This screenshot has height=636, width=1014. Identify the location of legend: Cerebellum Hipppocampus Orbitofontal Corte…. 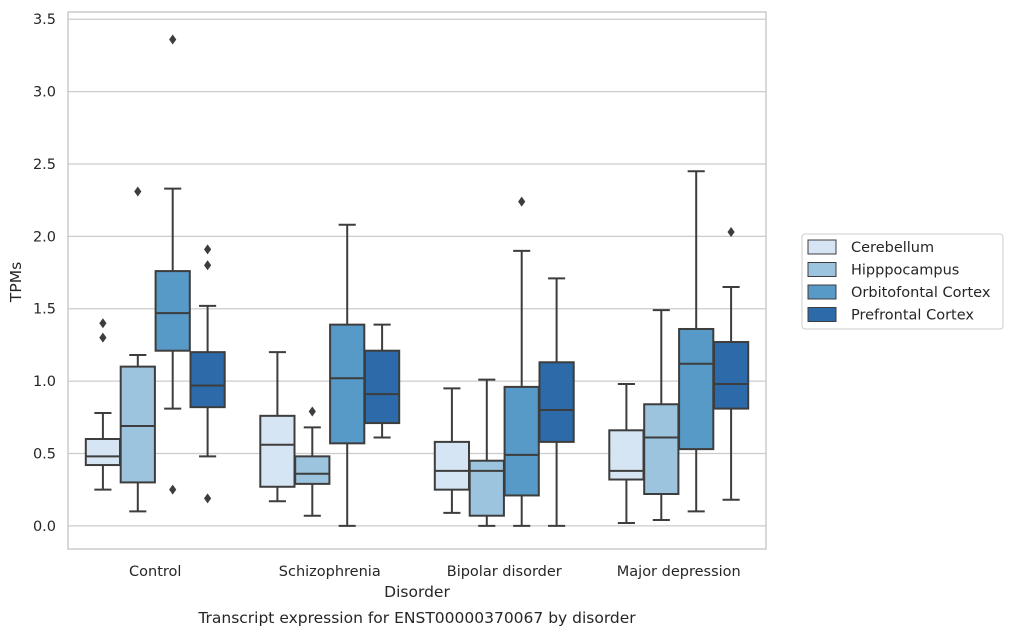
(902, 281).